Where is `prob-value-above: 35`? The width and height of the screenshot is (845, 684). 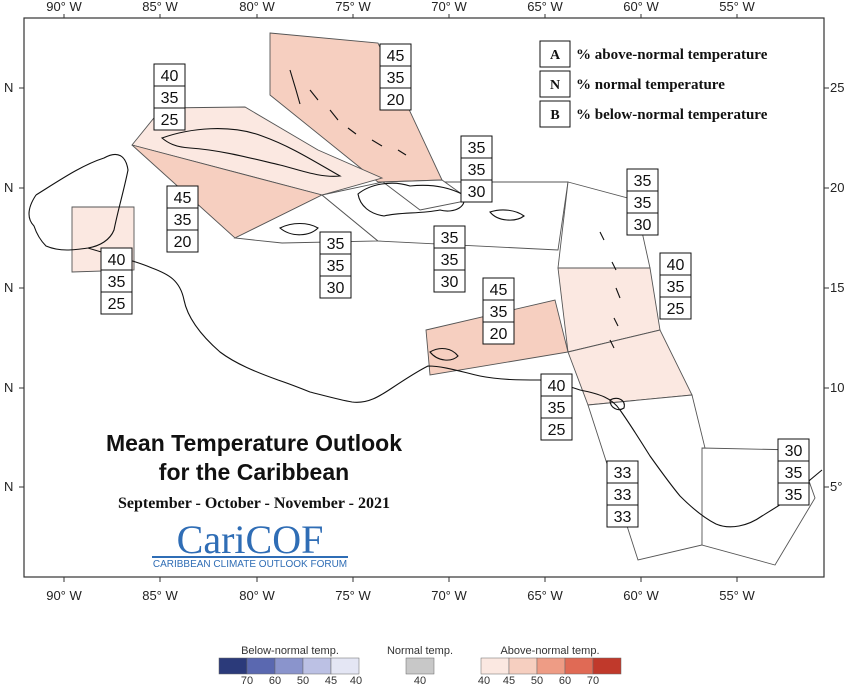
prob-value-above: 35 is located at coordinates (643, 181).